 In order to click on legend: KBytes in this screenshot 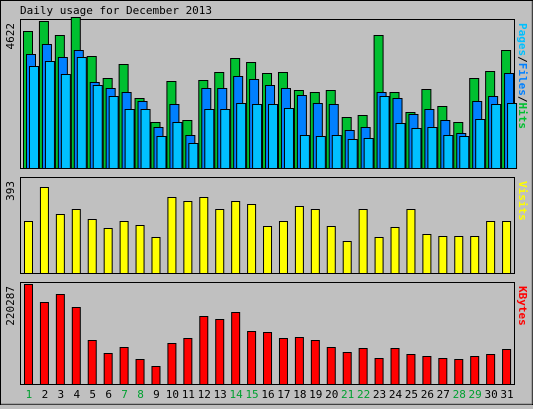, I will do `click(522, 306)`.